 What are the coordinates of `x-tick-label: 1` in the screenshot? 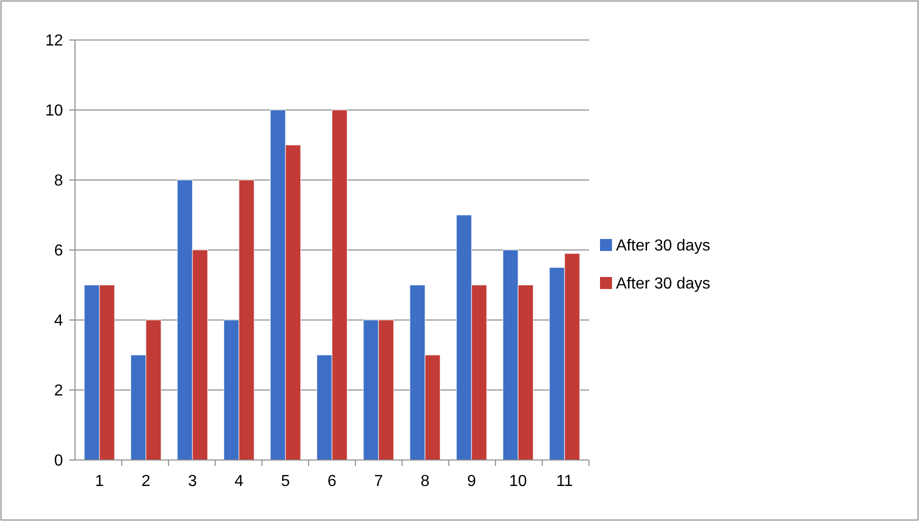 It's located at (99, 481).